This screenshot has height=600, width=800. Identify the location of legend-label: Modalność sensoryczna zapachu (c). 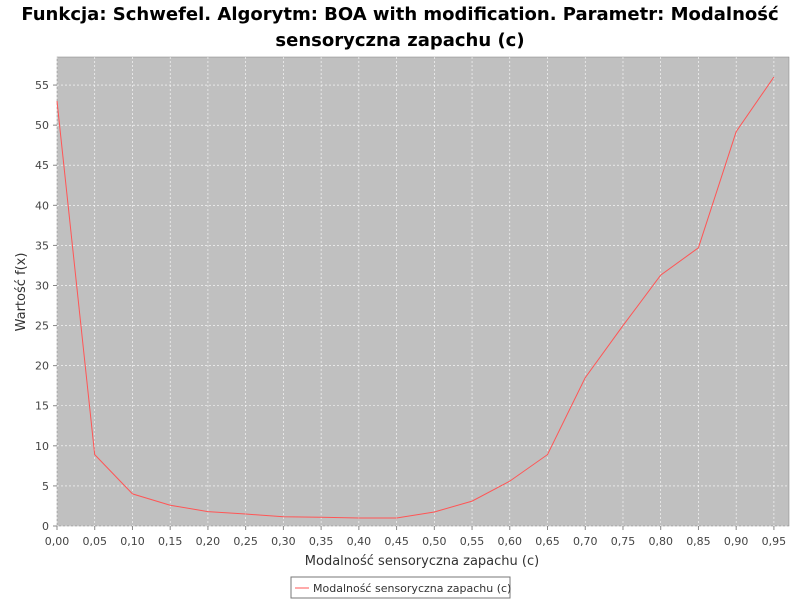
(412, 588).